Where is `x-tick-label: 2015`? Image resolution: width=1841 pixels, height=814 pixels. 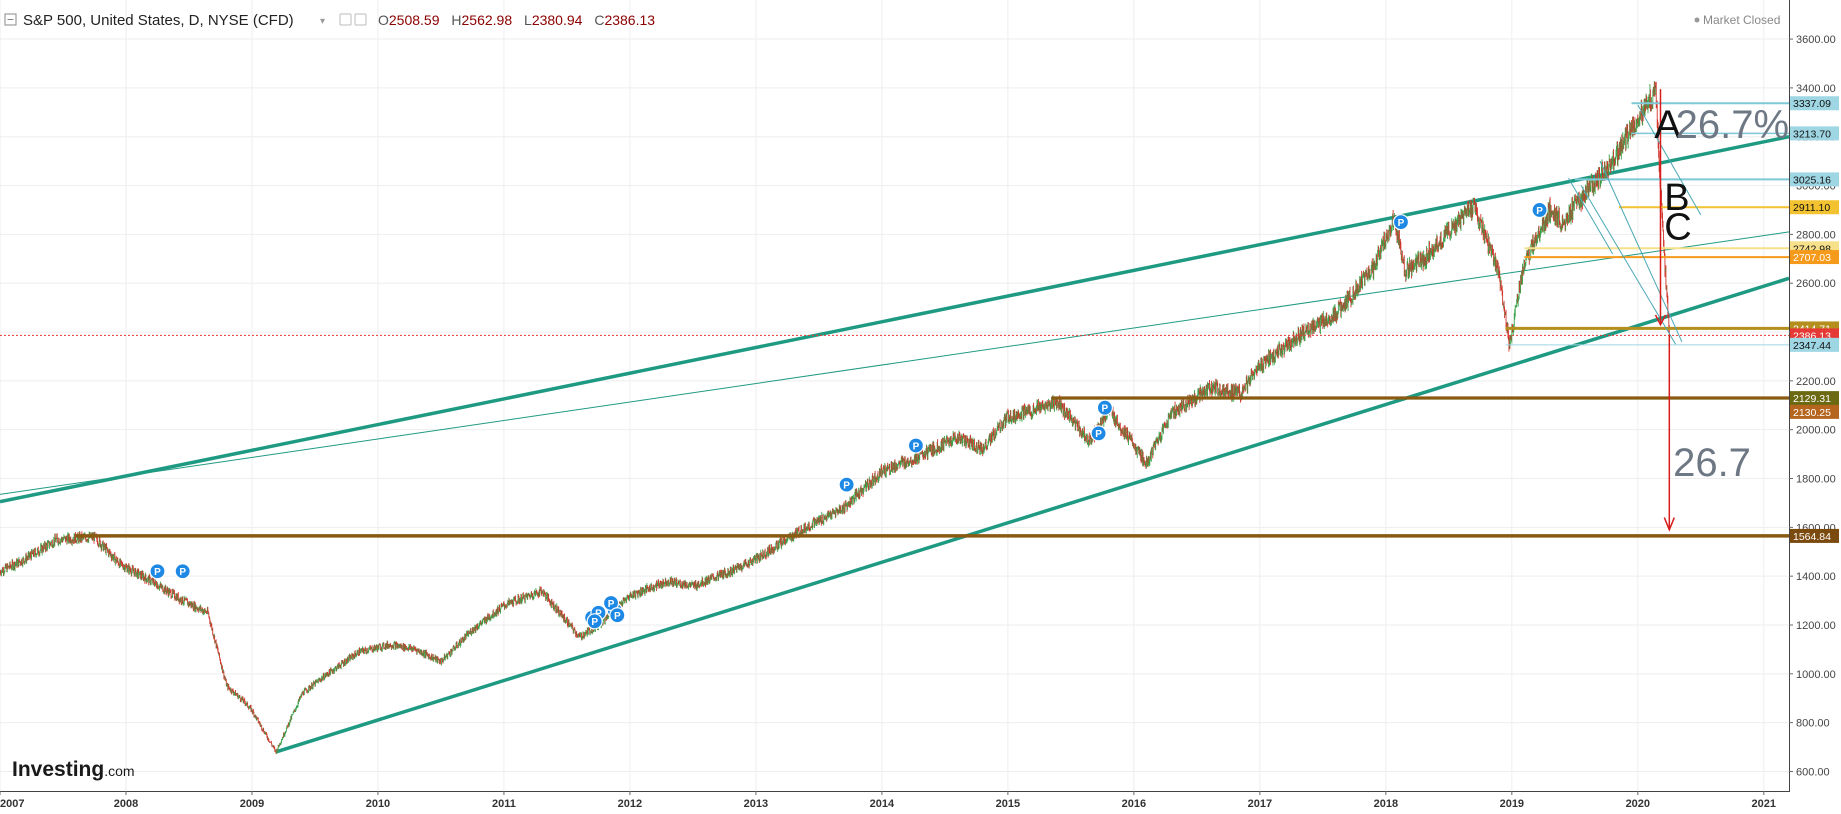 x-tick-label: 2015 is located at coordinates (1008, 804).